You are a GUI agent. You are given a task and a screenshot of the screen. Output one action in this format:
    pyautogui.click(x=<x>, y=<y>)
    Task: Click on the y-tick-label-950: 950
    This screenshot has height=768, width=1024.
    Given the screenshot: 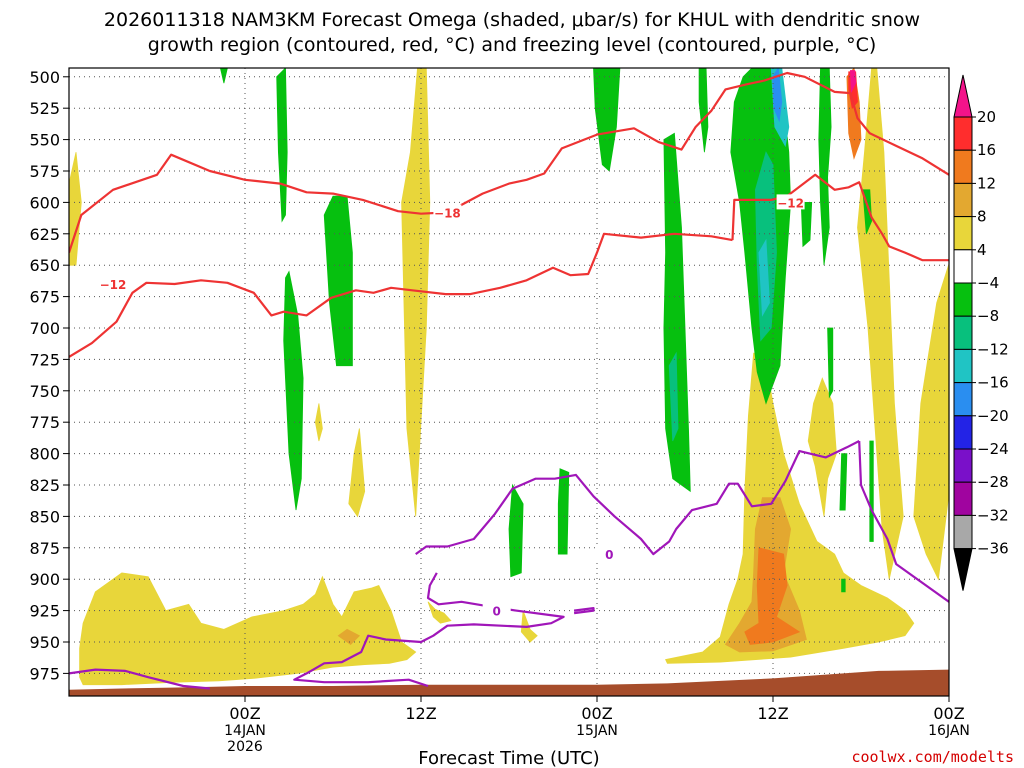 What is the action you would take?
    pyautogui.click(x=44, y=642)
    